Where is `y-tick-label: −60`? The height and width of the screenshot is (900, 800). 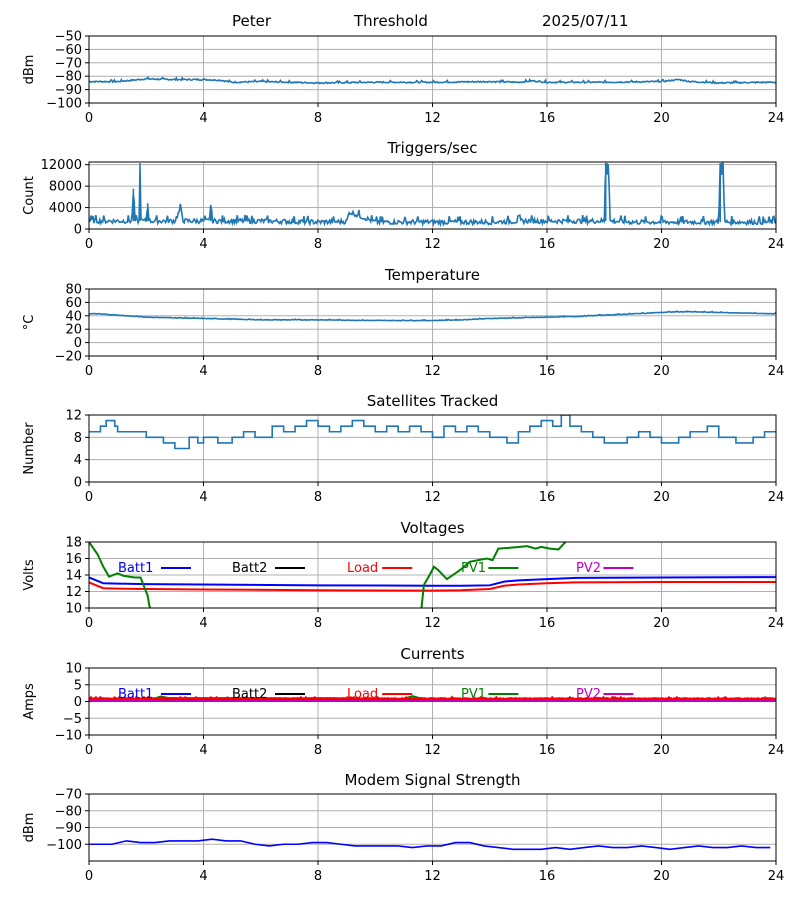 y-tick-label: −60 is located at coordinates (68, 50).